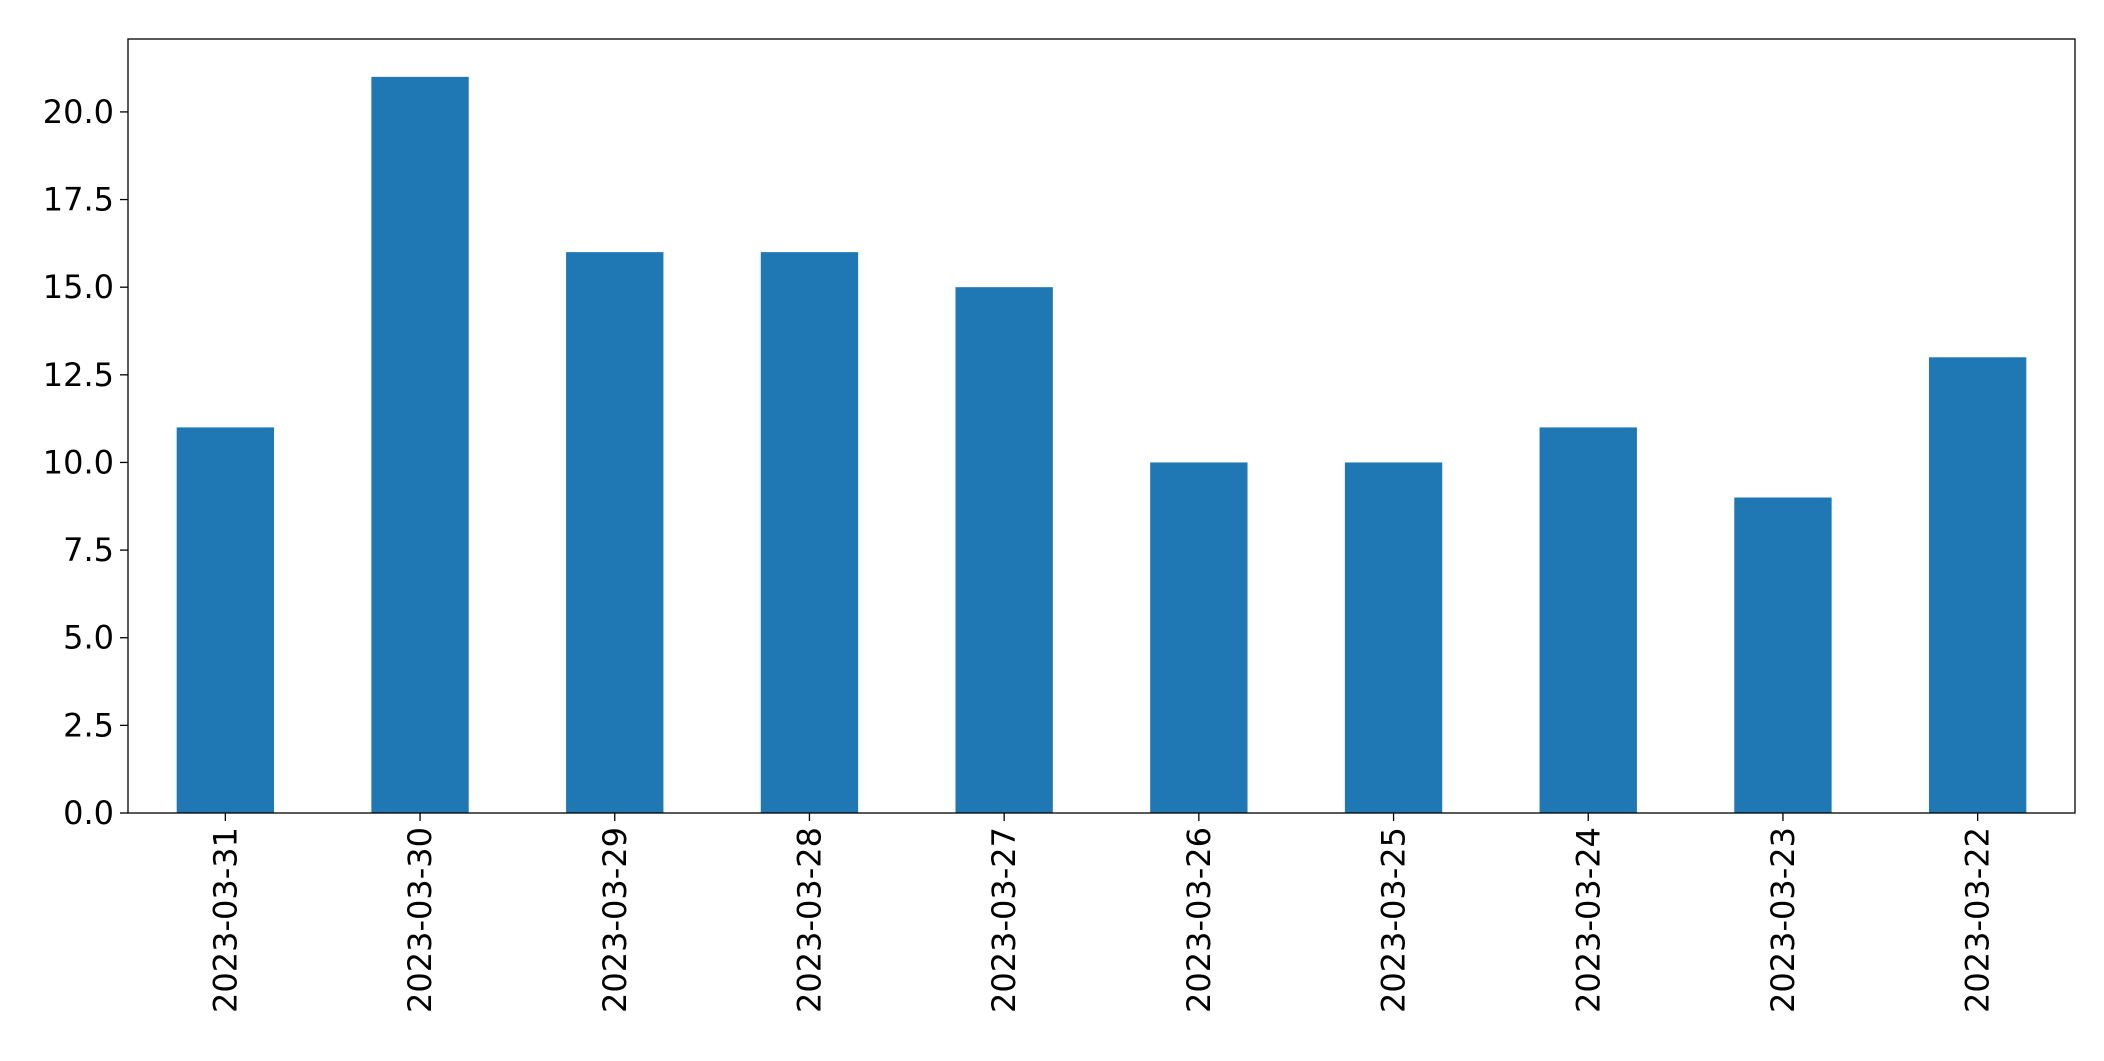 This screenshot has height=1061, width=2104. I want to click on y-tick-label: 5.0, so click(88, 638).